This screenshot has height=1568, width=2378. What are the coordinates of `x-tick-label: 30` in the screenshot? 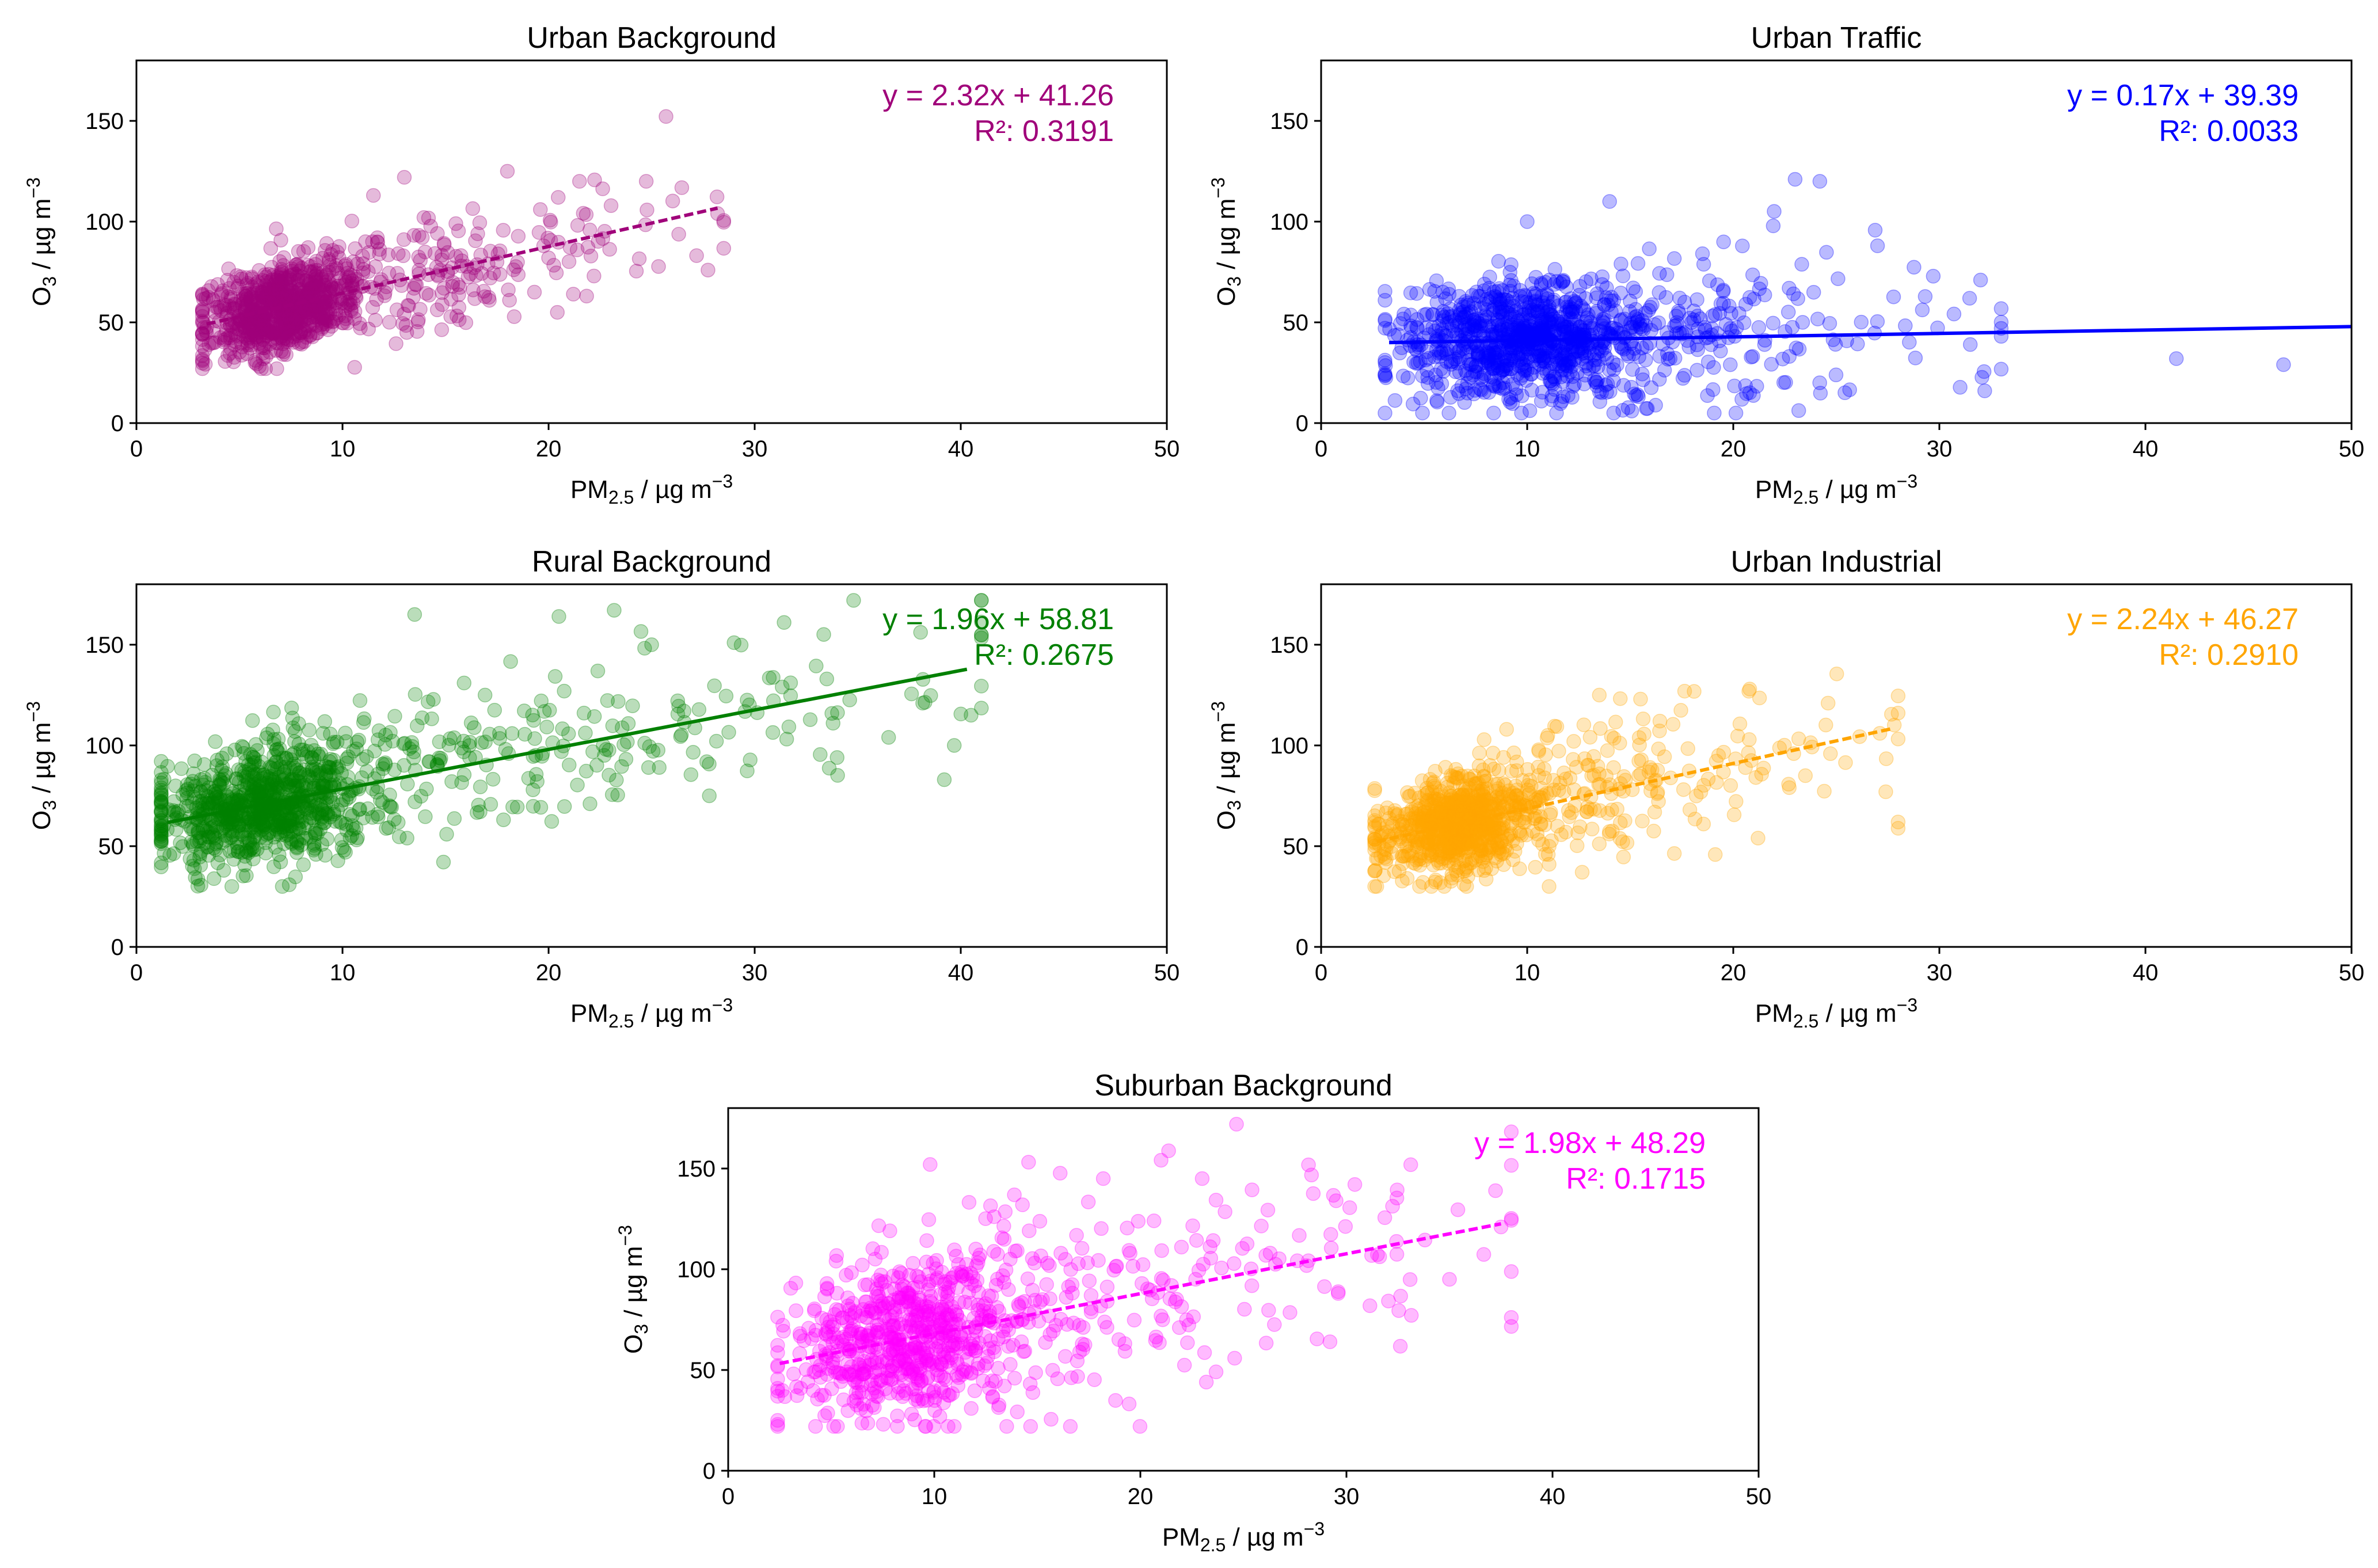 It's located at (755, 449).